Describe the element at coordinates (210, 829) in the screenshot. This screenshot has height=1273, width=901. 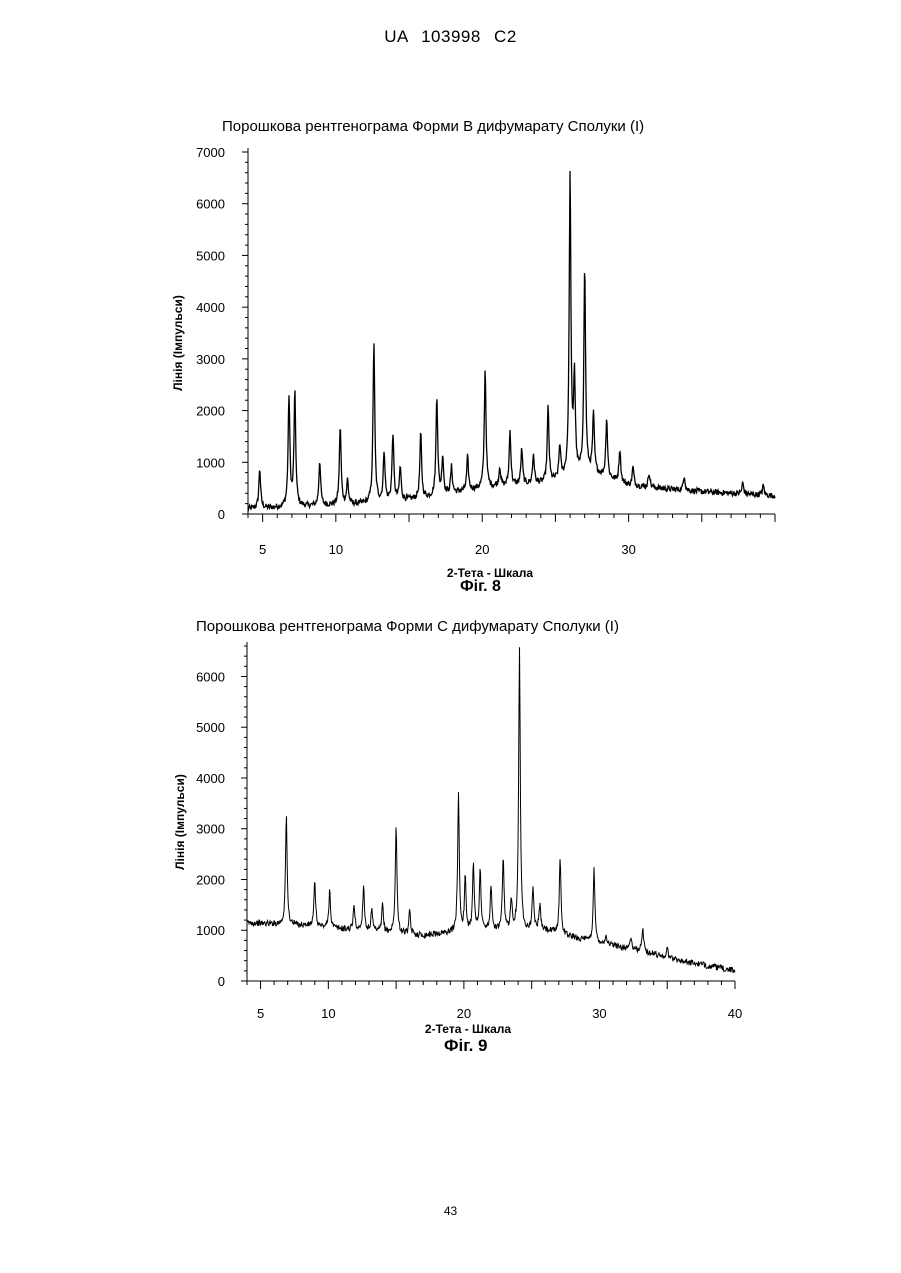
I see `y-tick-label: 3000` at that location.